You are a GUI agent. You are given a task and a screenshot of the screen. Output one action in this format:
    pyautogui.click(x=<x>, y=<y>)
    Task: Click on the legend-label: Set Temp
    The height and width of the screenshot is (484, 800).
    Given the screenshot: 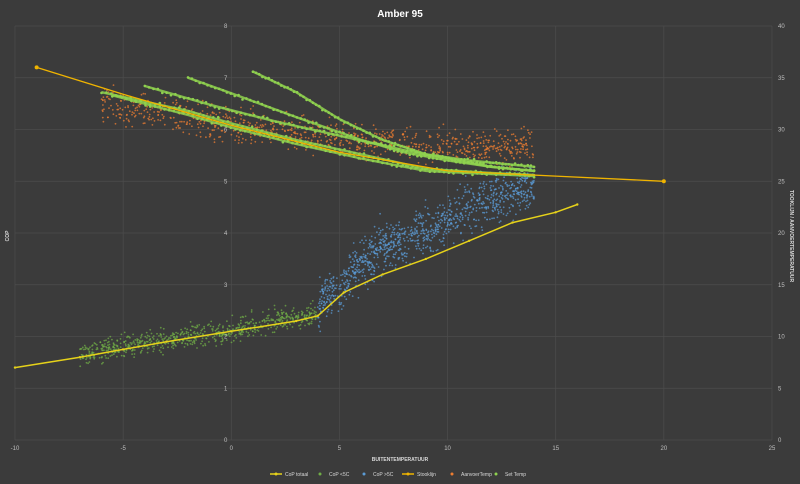 What is the action you would take?
    pyautogui.click(x=515, y=475)
    